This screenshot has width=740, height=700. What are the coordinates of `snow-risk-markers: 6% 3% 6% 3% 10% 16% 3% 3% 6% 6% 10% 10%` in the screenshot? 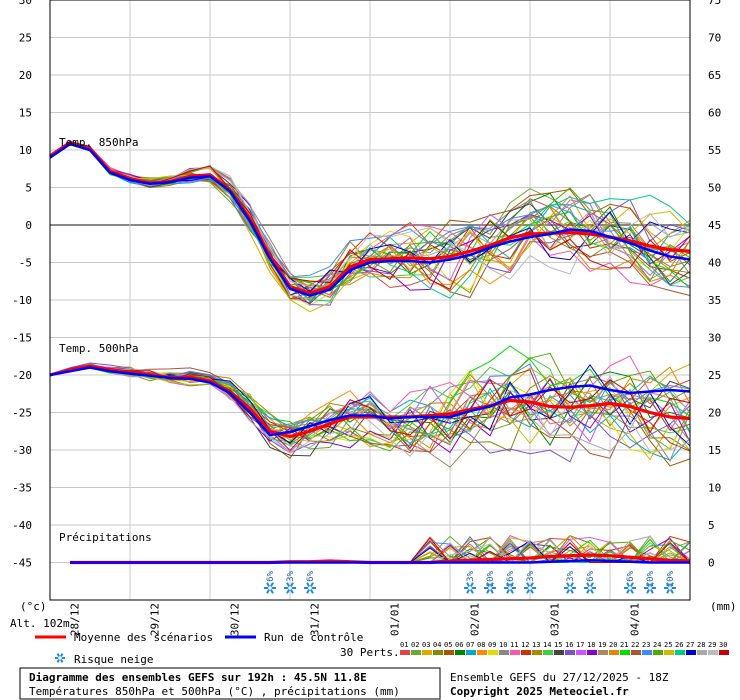 It's located at (470, 582).